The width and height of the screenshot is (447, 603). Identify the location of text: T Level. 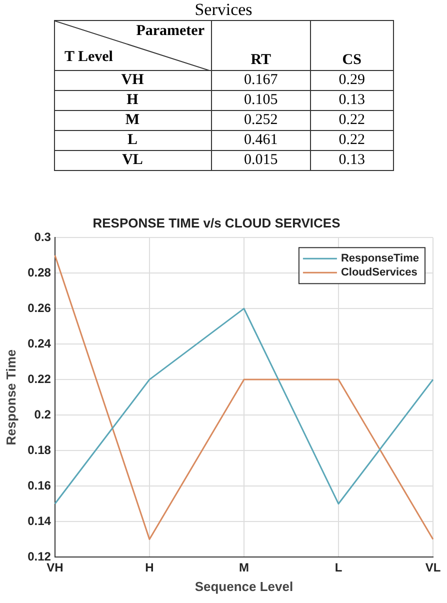
(88, 57).